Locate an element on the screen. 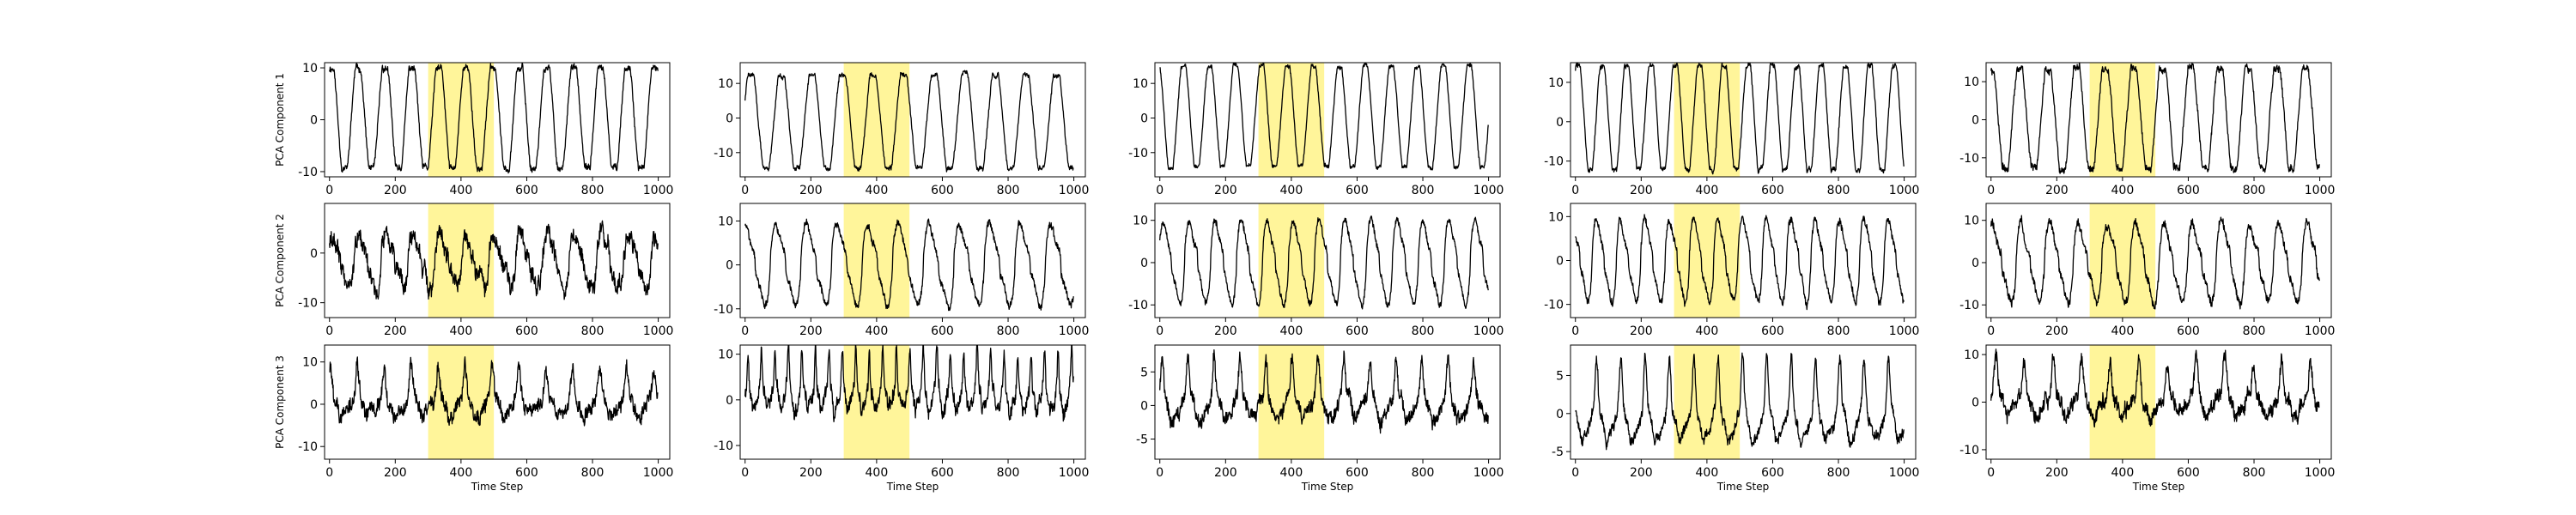 The width and height of the screenshot is (2576, 515). y-axis-title: PCA Component 2 is located at coordinates (280, 260).